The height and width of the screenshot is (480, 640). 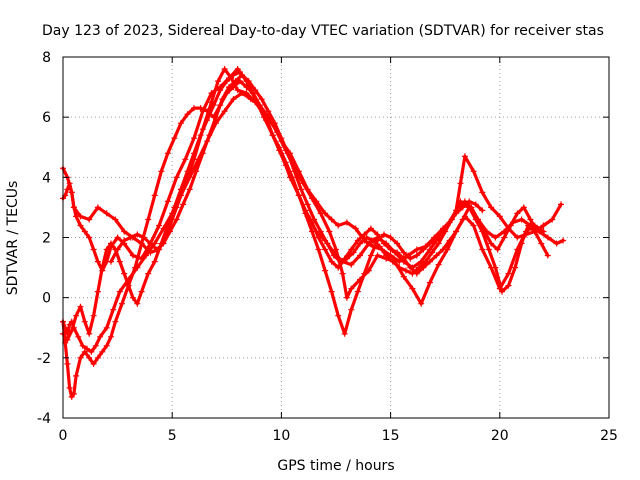 What do you see at coordinates (44, 359) in the screenshot?
I see `y-tick-label: -2` at bounding box center [44, 359].